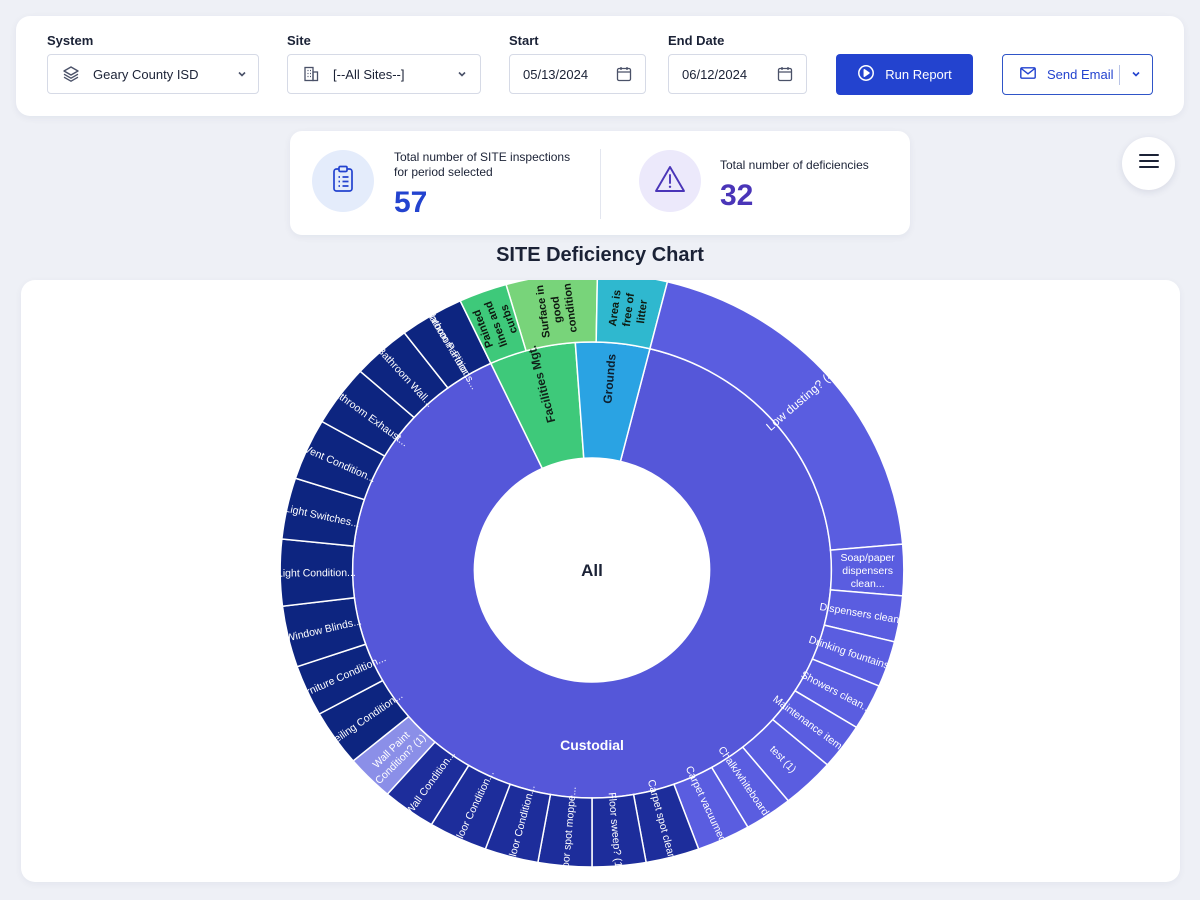  What do you see at coordinates (556, 74) in the screenshot?
I see `start-date-value: 05/13/2024` at bounding box center [556, 74].